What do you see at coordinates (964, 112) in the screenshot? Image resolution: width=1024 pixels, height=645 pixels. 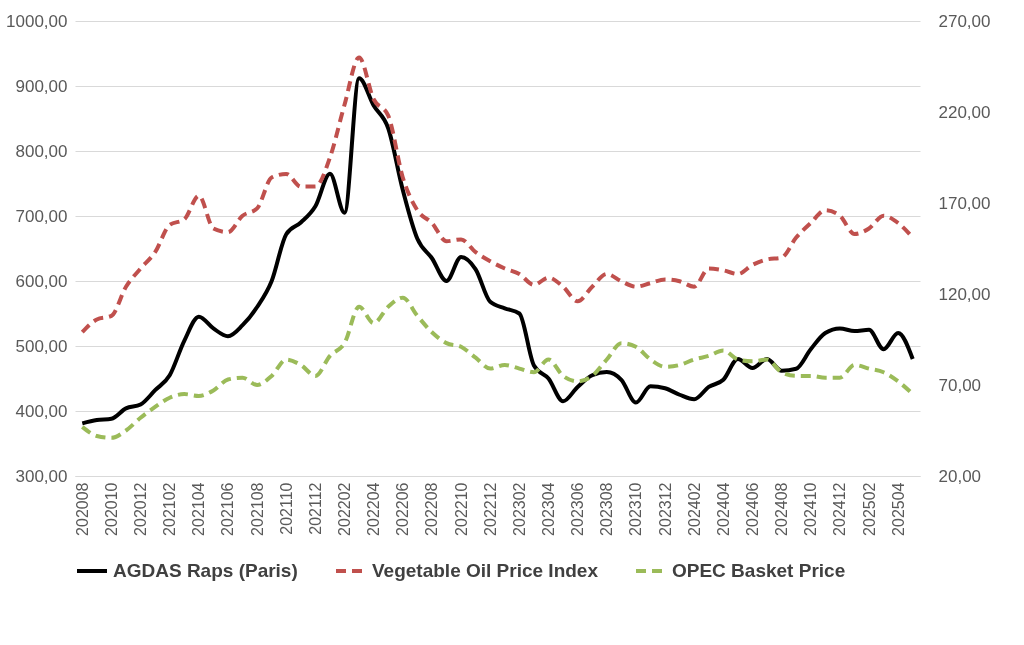 I see `y2-tick-label: 220,00` at bounding box center [964, 112].